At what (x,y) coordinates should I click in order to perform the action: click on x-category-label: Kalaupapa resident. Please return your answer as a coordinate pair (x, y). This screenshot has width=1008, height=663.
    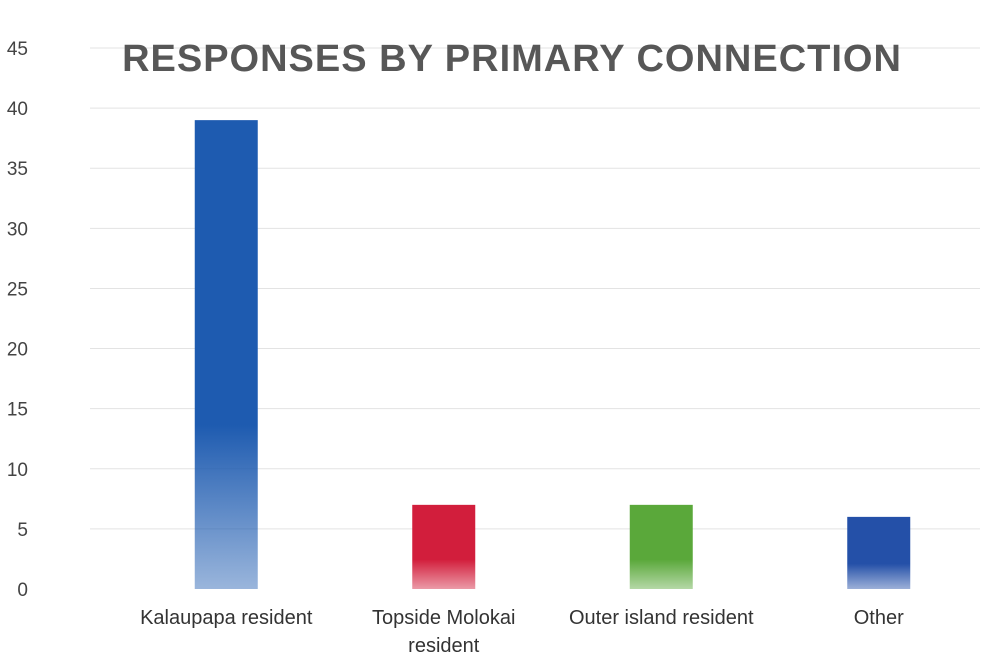
    Looking at the image, I should click on (226, 618).